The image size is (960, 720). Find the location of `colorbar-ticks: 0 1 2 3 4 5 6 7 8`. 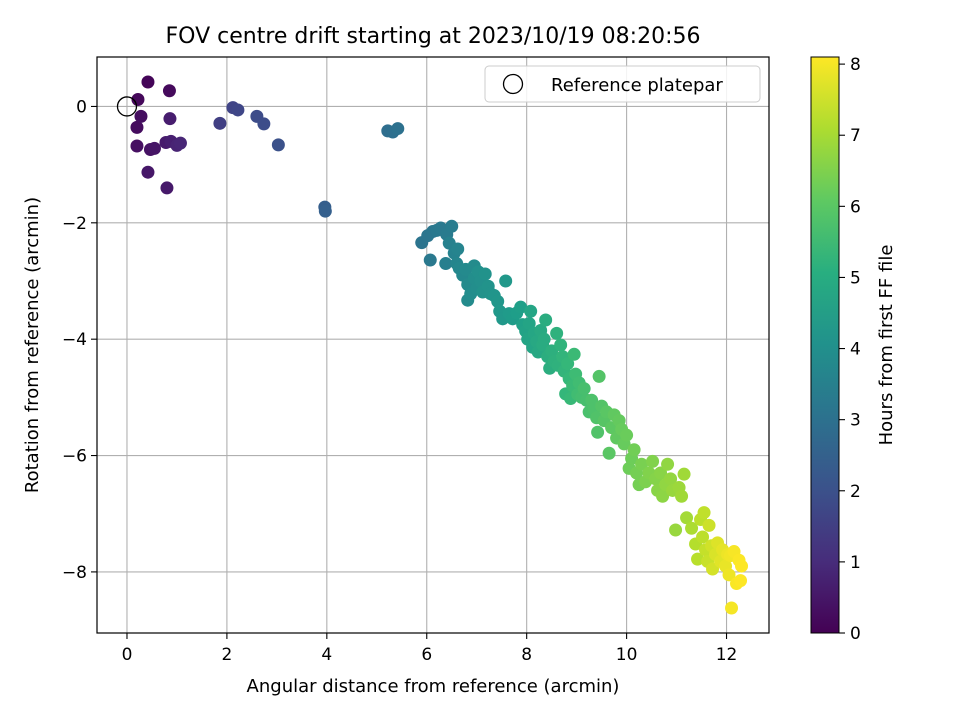

colorbar-ticks: 0 1 2 3 4 5 6 7 8 is located at coordinates (850, 349).